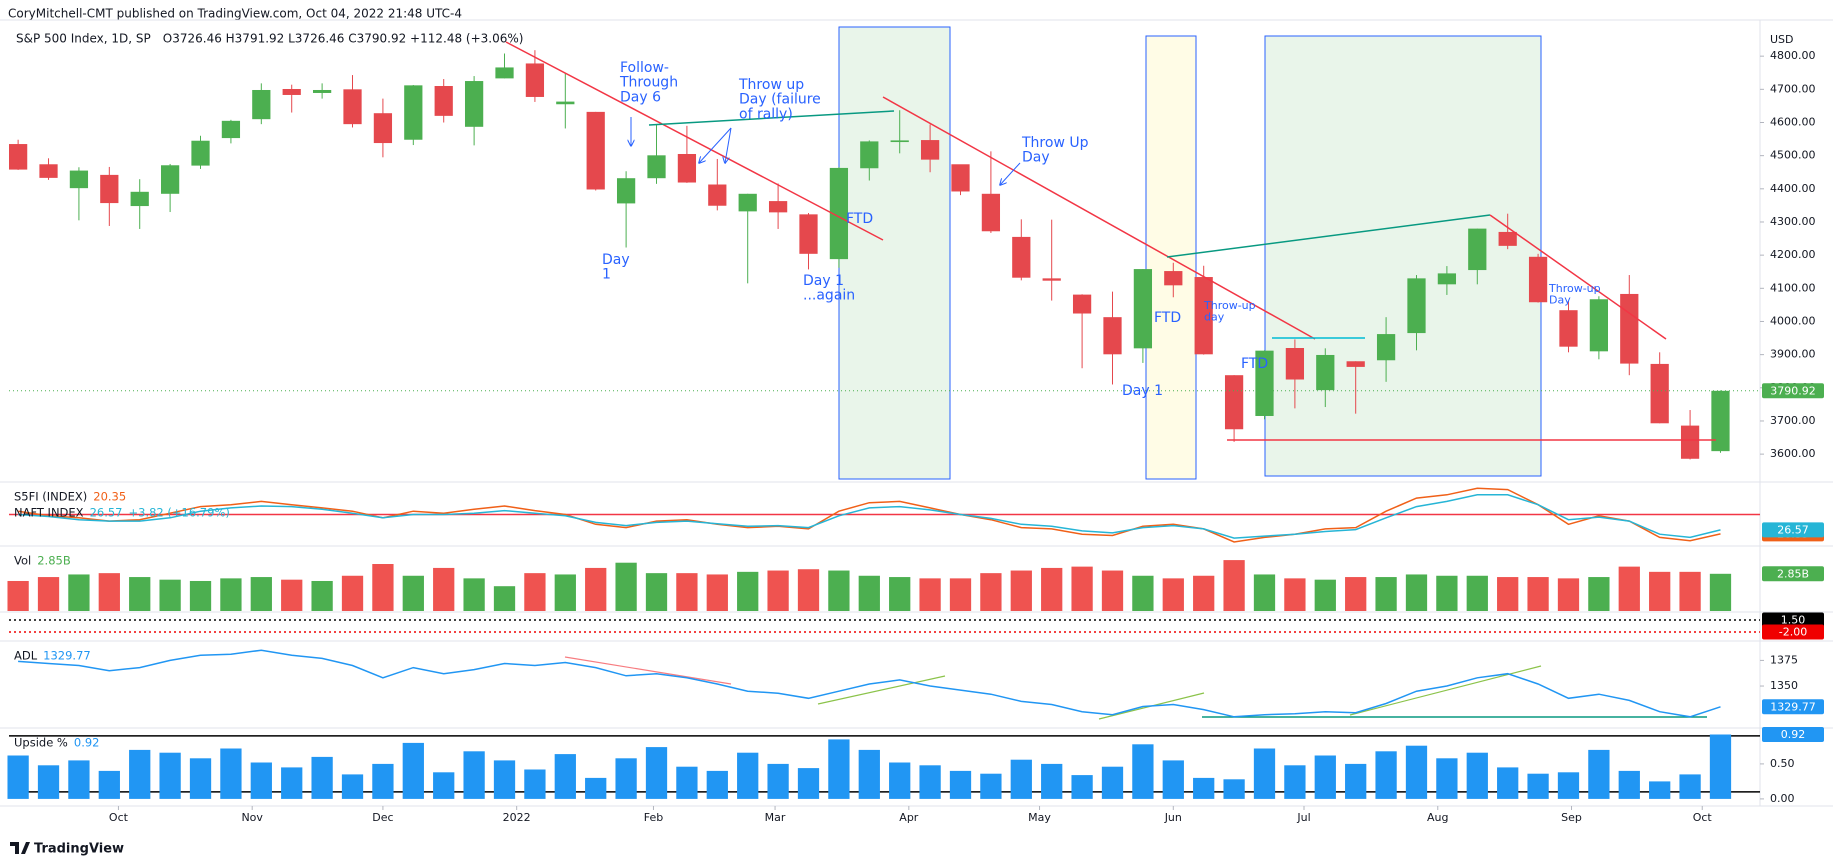  What do you see at coordinates (1793, 188) in the screenshot?
I see `y-tick-label: 4400.00` at bounding box center [1793, 188].